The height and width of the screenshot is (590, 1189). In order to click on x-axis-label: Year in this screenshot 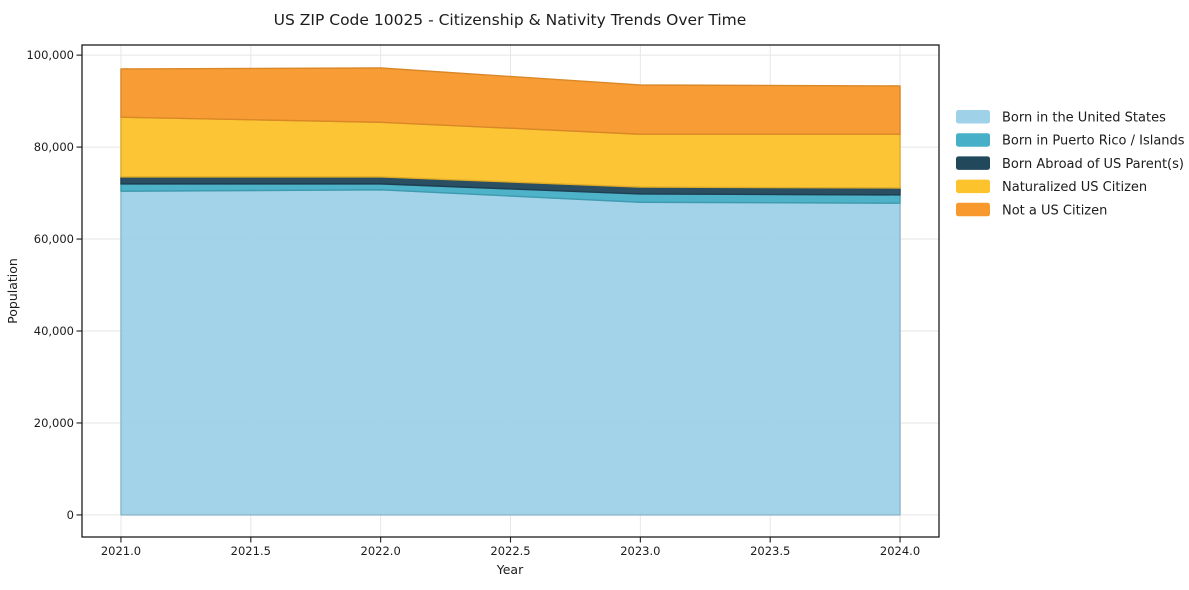, I will do `click(510, 569)`.